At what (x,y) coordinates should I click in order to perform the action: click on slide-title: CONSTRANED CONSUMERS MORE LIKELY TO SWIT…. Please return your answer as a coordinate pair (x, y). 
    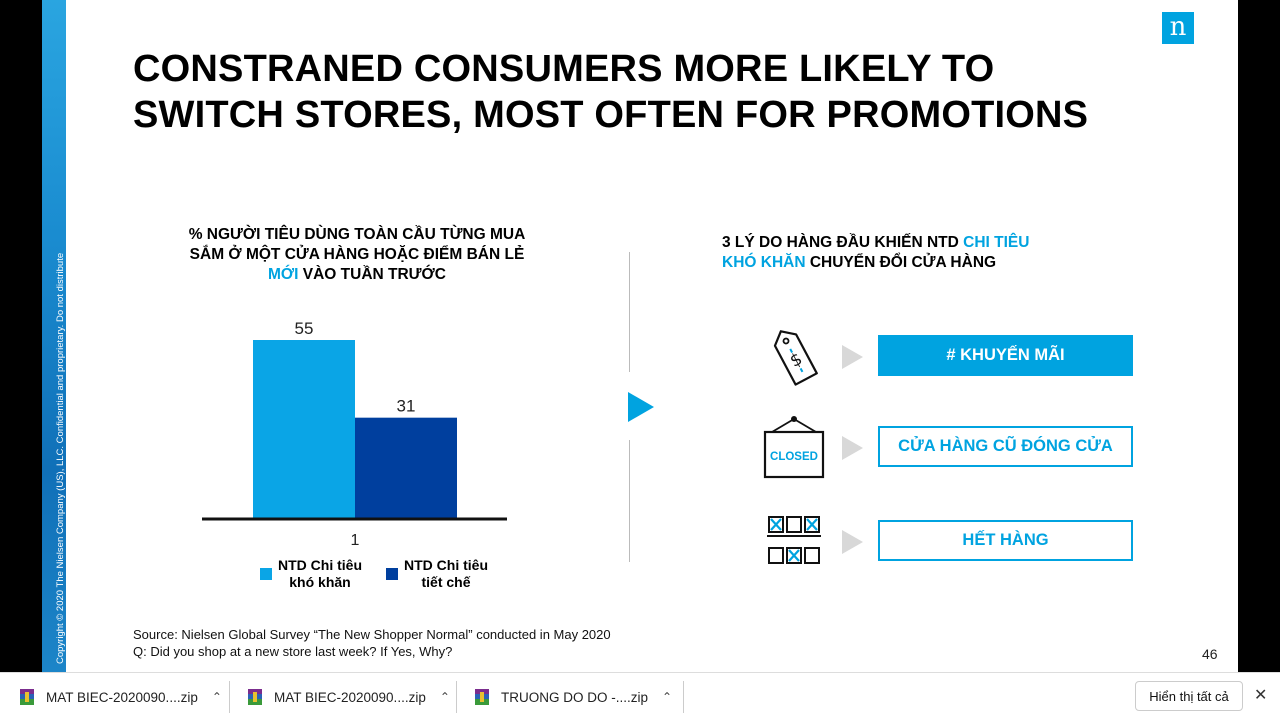
    Looking at the image, I should click on (663, 92).